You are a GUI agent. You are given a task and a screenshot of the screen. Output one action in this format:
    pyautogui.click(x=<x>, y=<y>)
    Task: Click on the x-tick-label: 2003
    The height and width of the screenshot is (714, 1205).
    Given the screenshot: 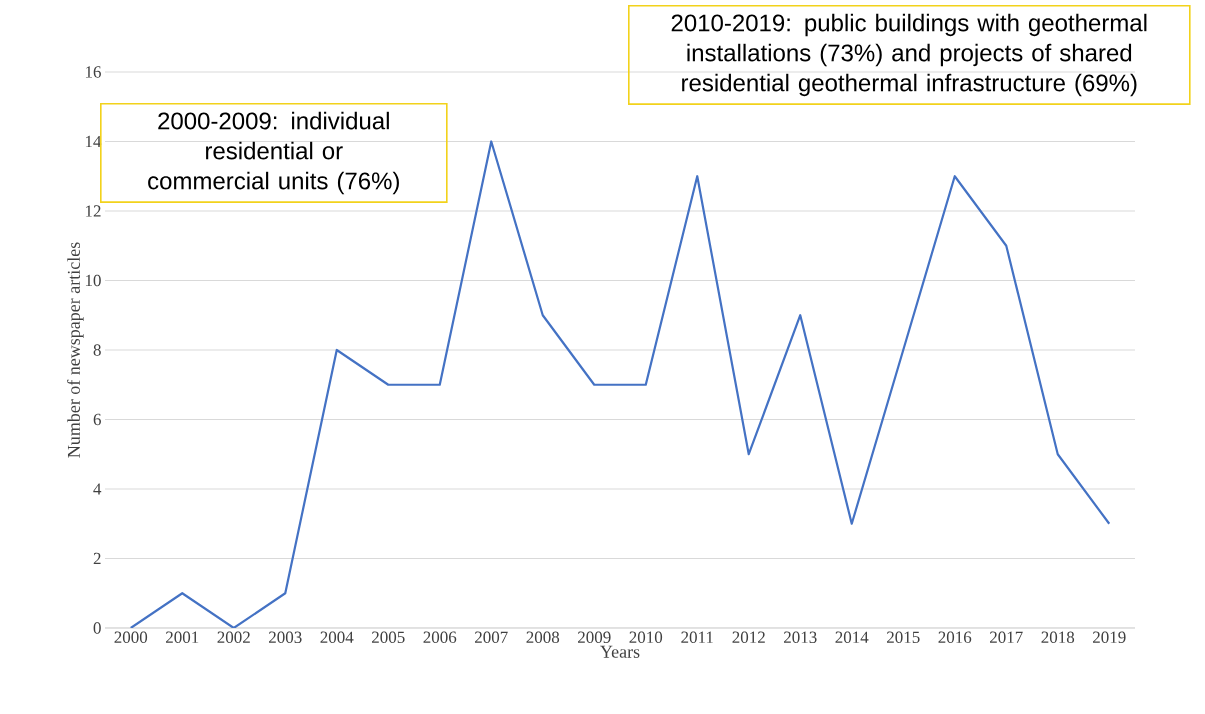 What is the action you would take?
    pyautogui.click(x=285, y=637)
    